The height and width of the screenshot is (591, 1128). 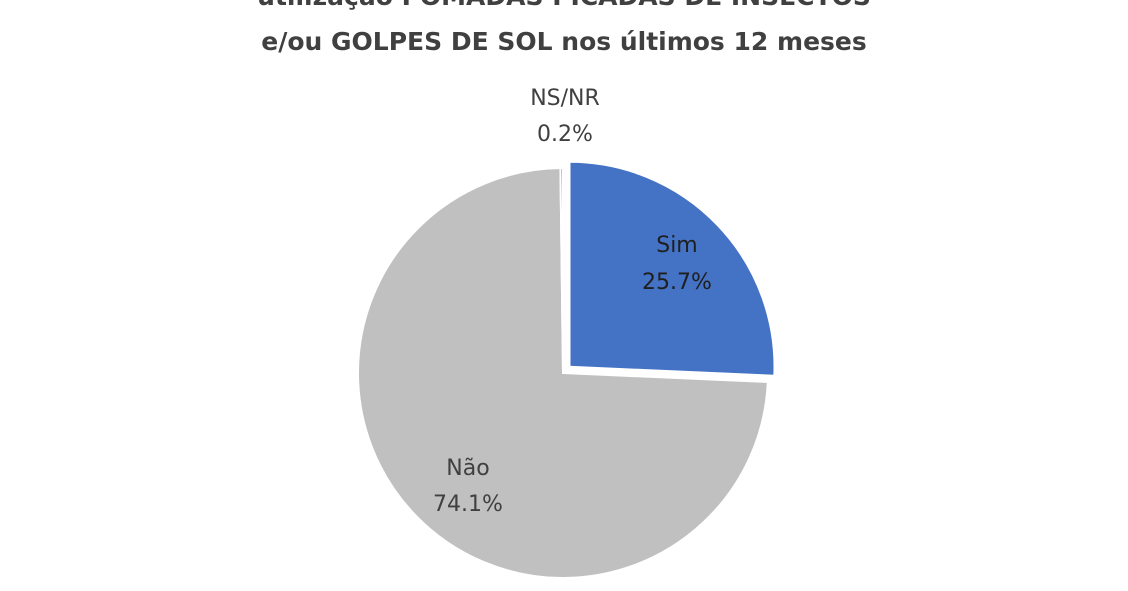 I want to click on slice-value-ns-nr: 0.2%, so click(x=565, y=134).